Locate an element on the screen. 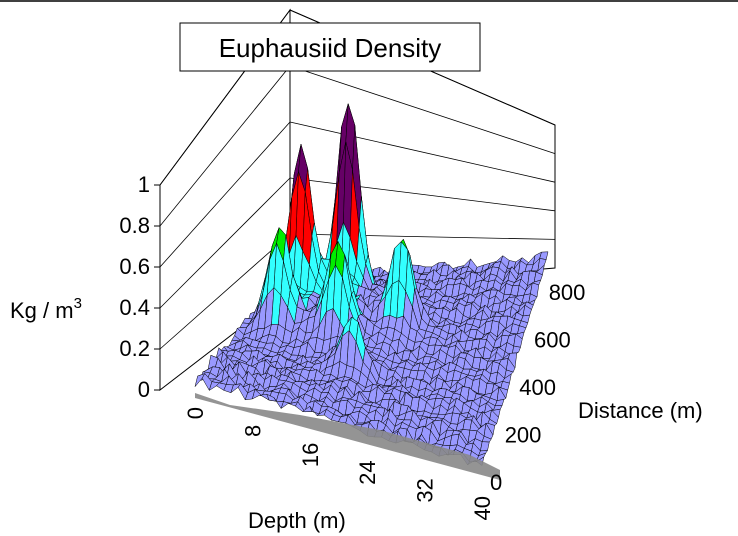 The width and height of the screenshot is (738, 536). x-axis-label: Depth (m) is located at coordinates (297, 520).